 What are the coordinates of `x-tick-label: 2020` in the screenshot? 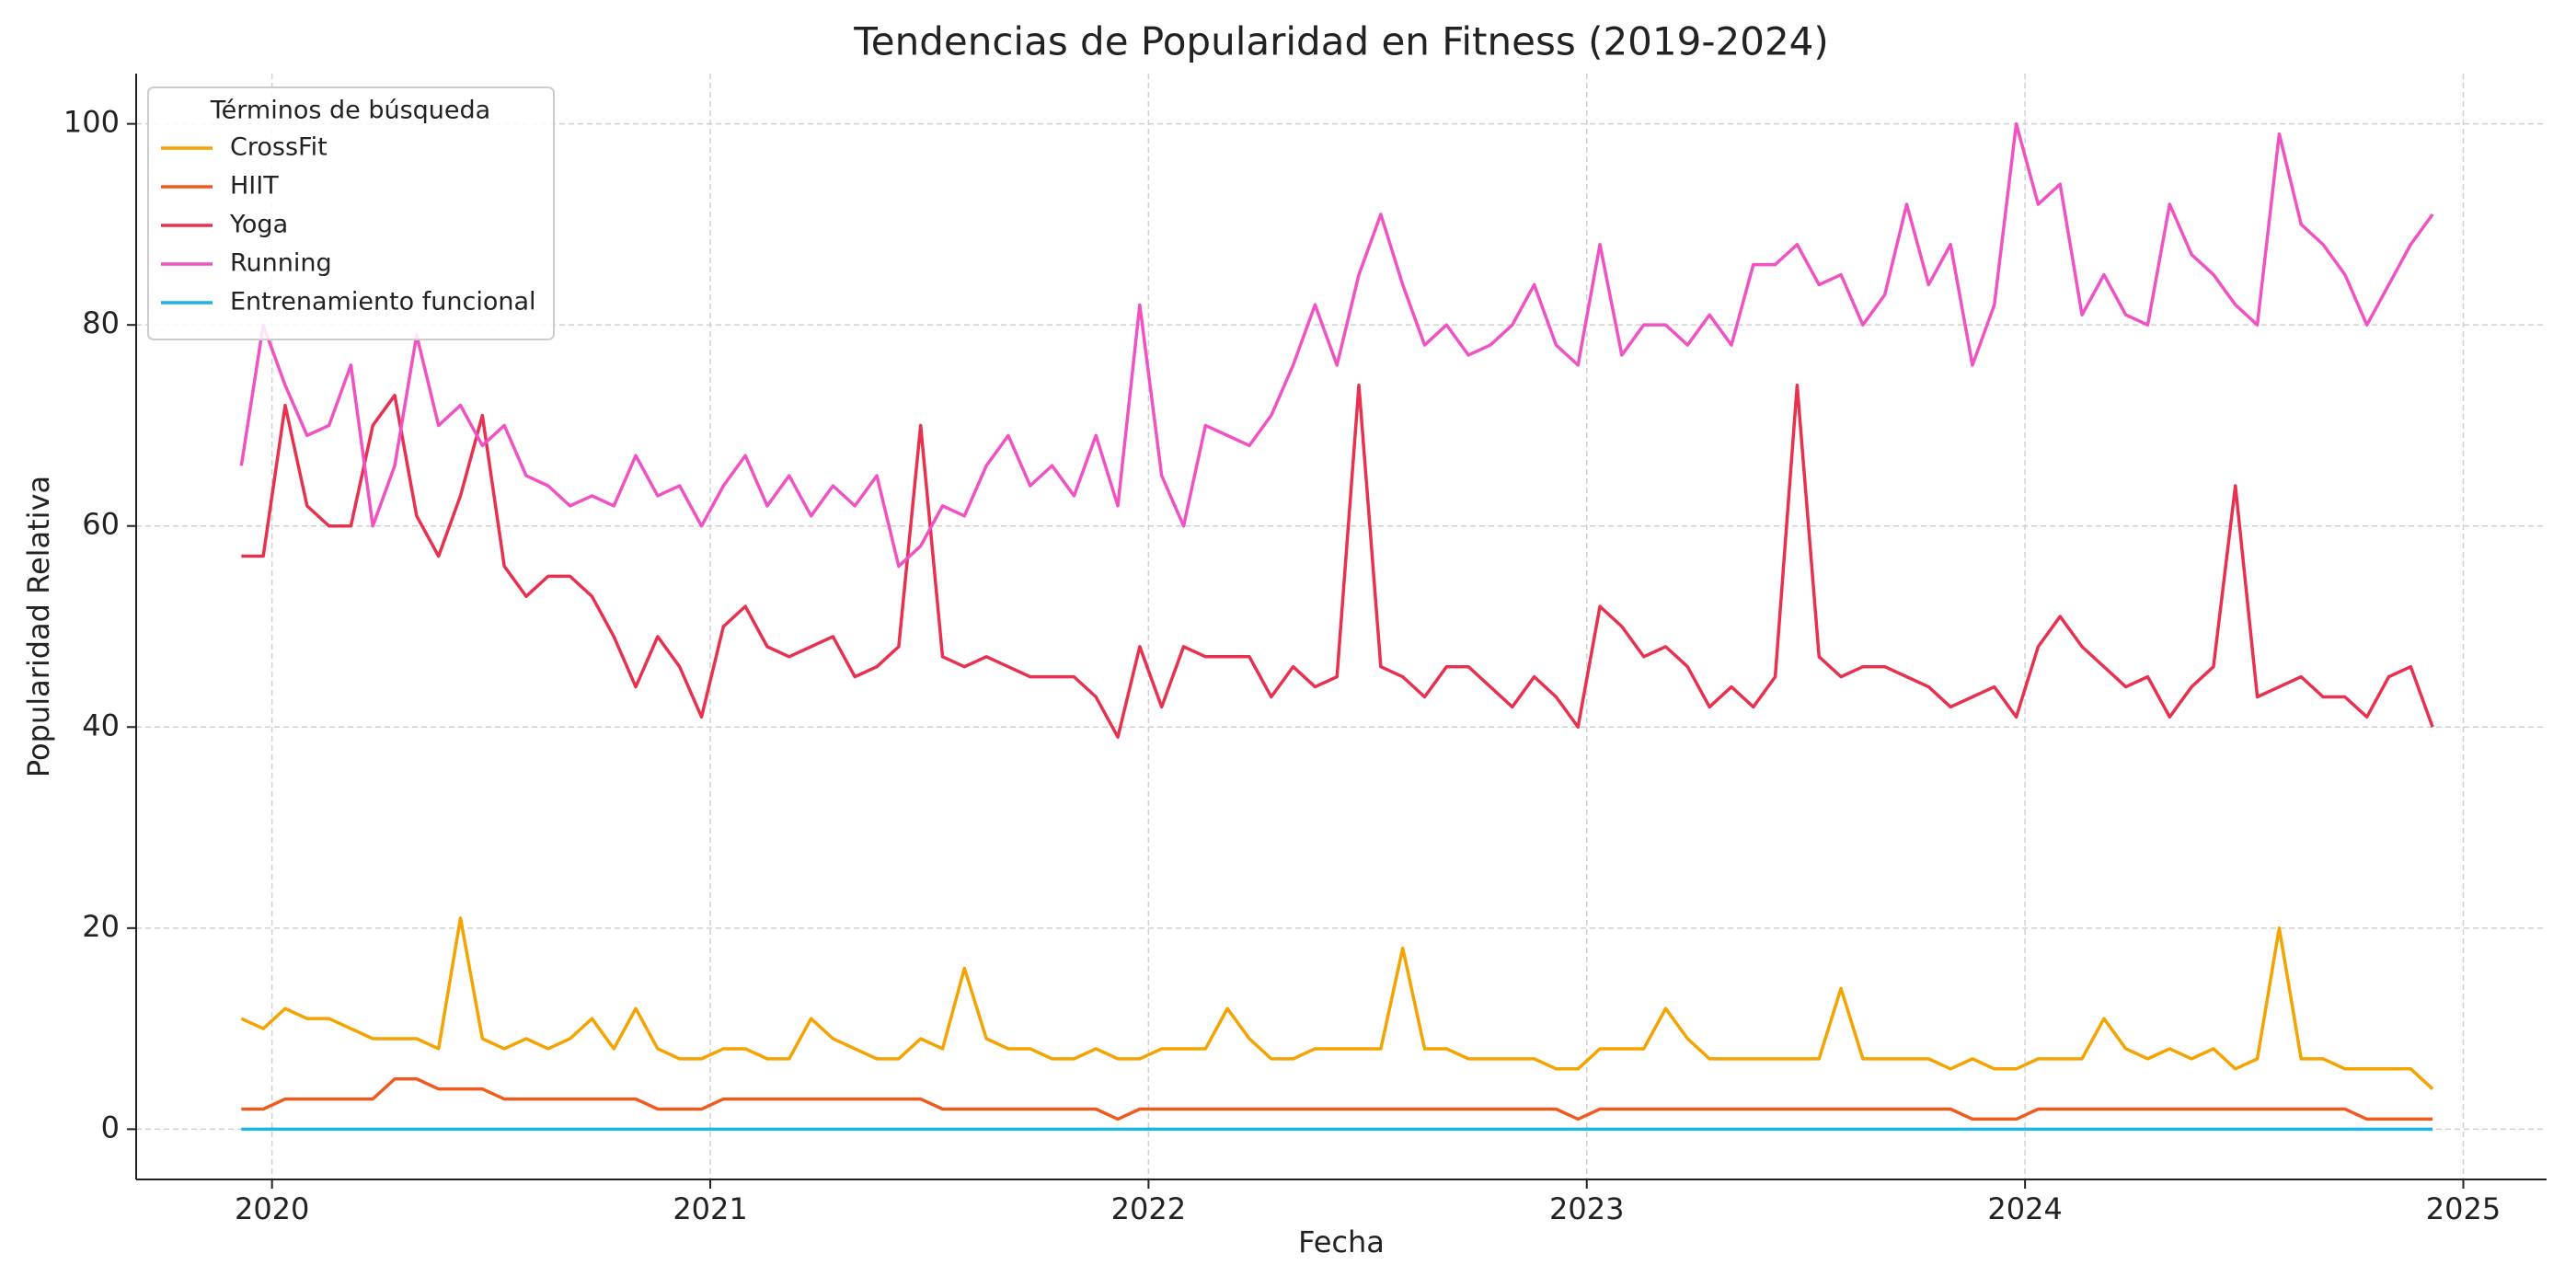 It's located at (272, 1208).